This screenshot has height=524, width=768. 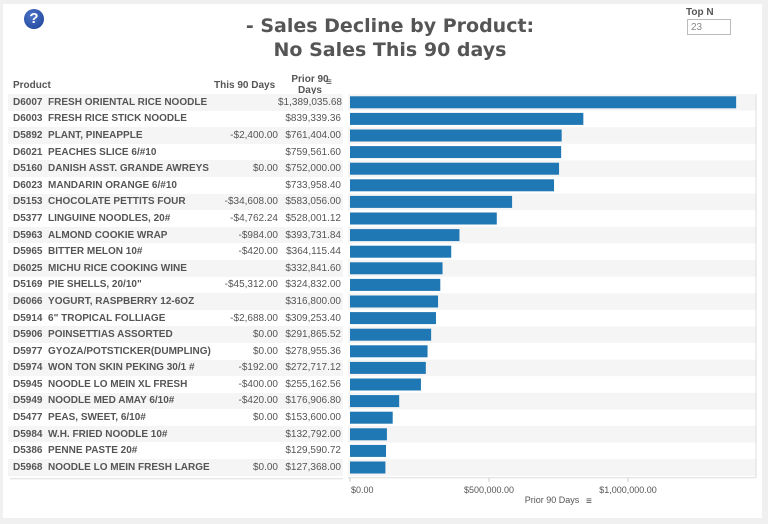 What do you see at coordinates (245, 85) in the screenshot?
I see `col-header-this-90-days: This 90 Days` at bounding box center [245, 85].